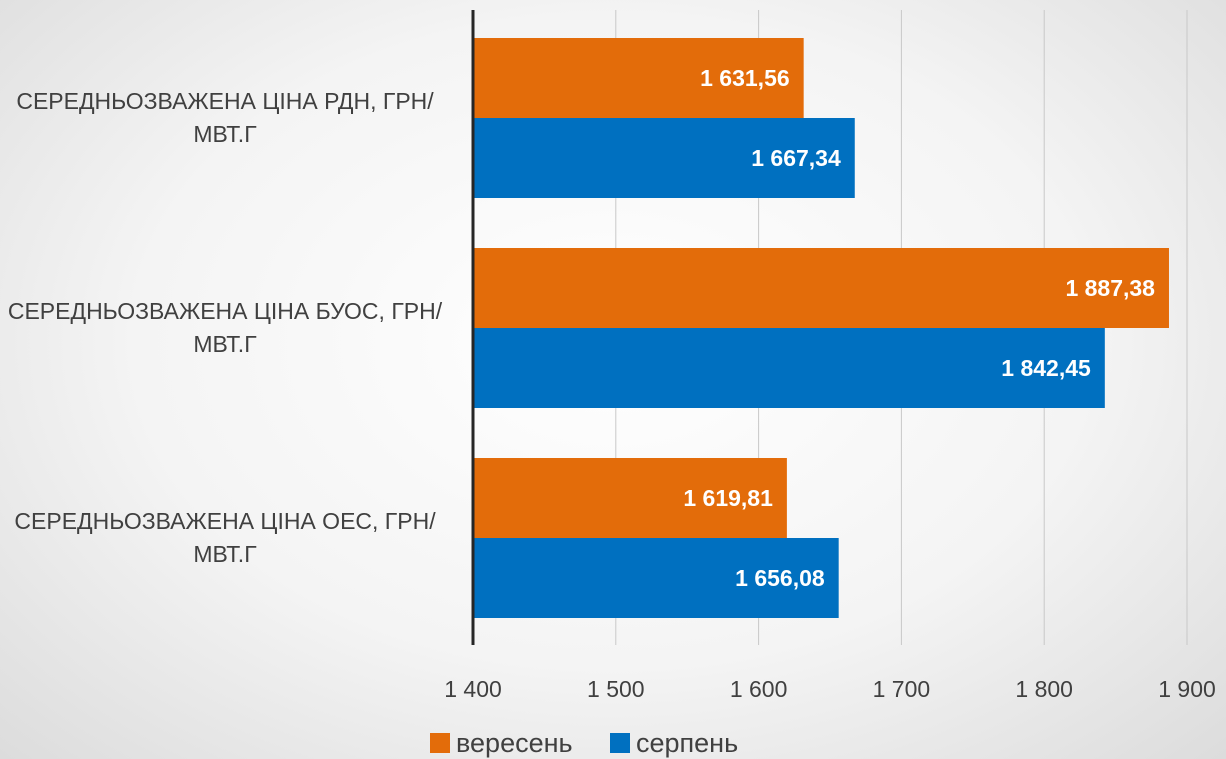 The height and width of the screenshot is (759, 1226). I want to click on x-tick-label: 1 500, so click(616, 689).